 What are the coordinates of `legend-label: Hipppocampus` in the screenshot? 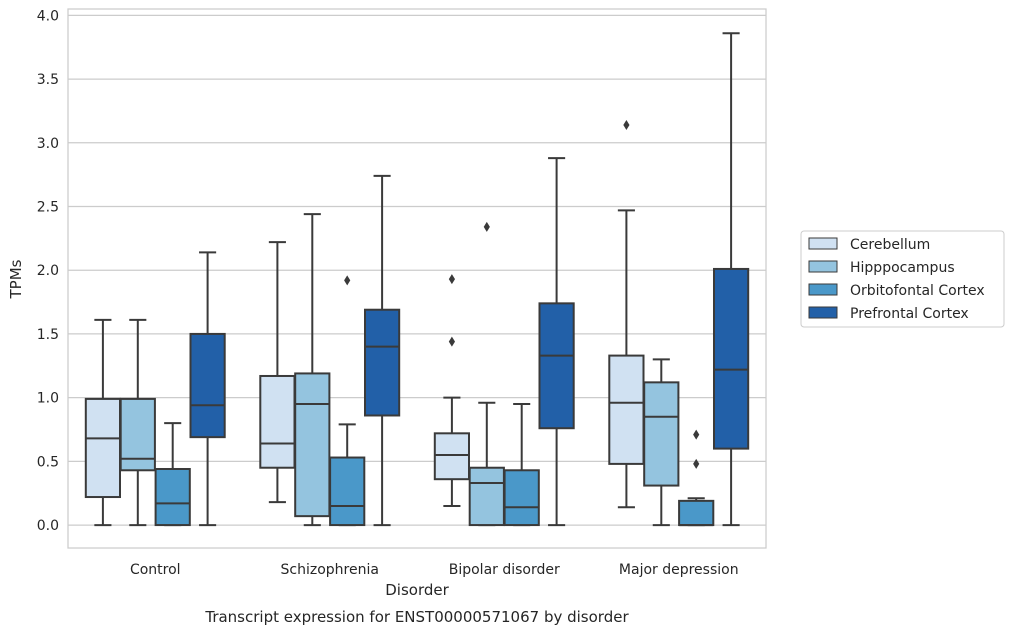 It's located at (902, 268).